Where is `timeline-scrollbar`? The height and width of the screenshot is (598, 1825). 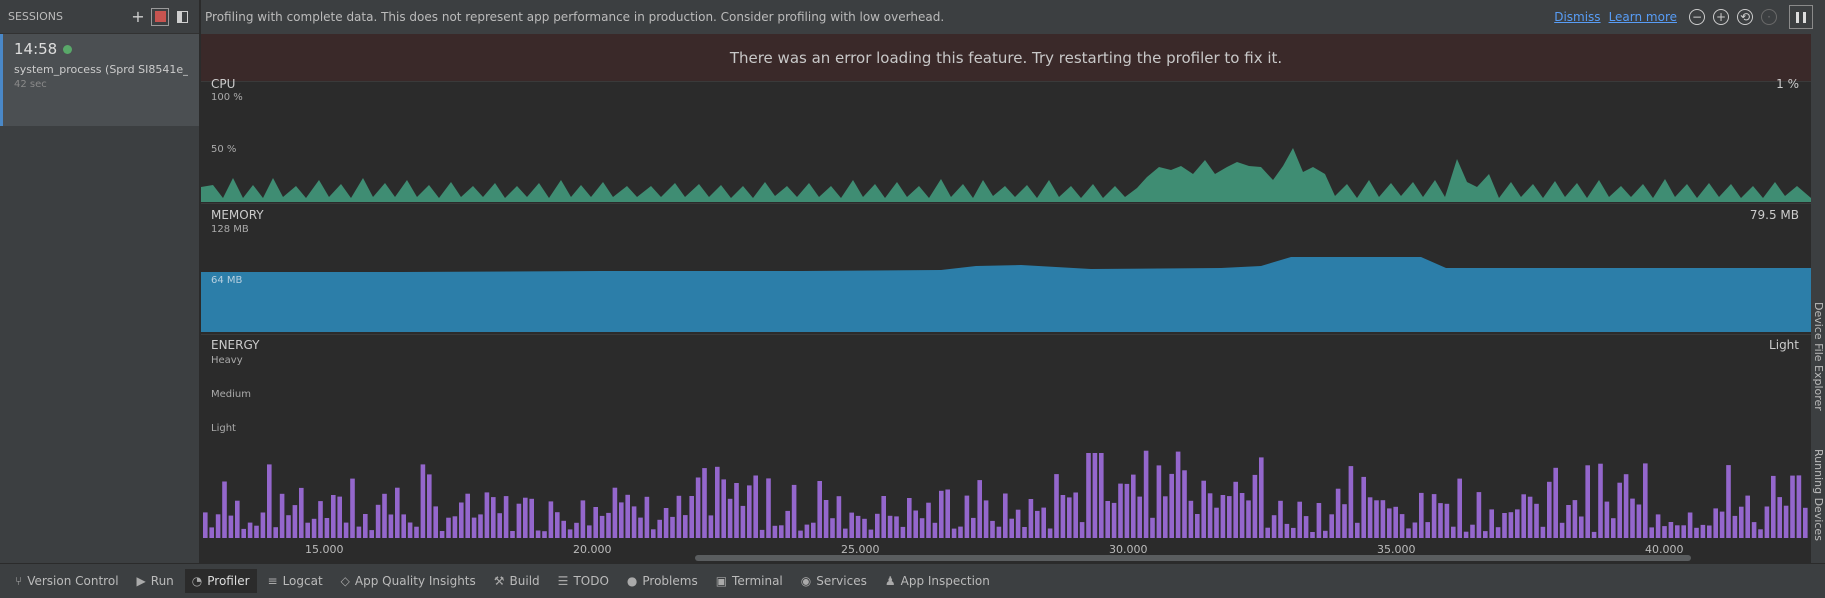 timeline-scrollbar is located at coordinates (1193, 558).